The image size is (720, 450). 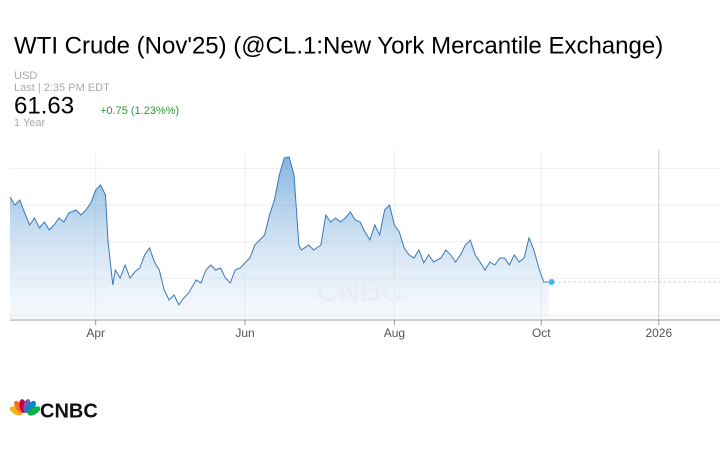 What do you see at coordinates (69, 411) in the screenshot?
I see `logo-text: CNBC` at bounding box center [69, 411].